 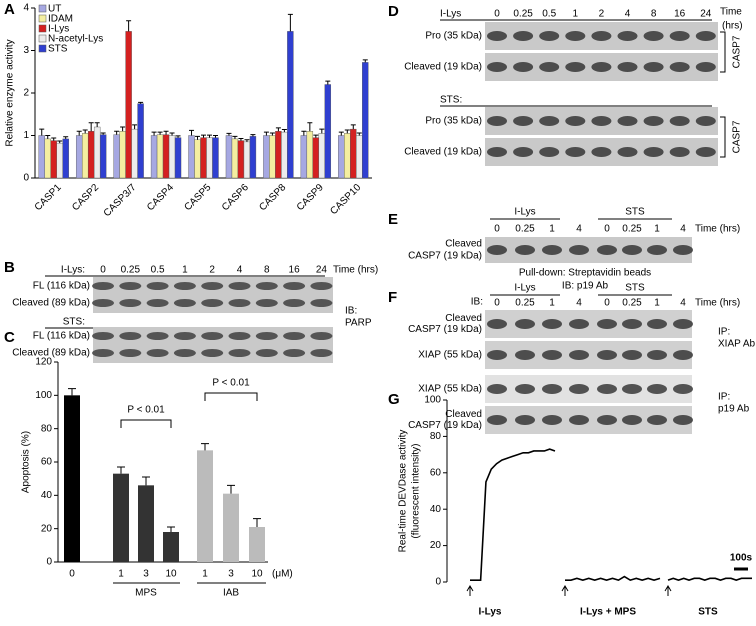 I want to click on x-tick-label: 10, so click(x=171, y=574).